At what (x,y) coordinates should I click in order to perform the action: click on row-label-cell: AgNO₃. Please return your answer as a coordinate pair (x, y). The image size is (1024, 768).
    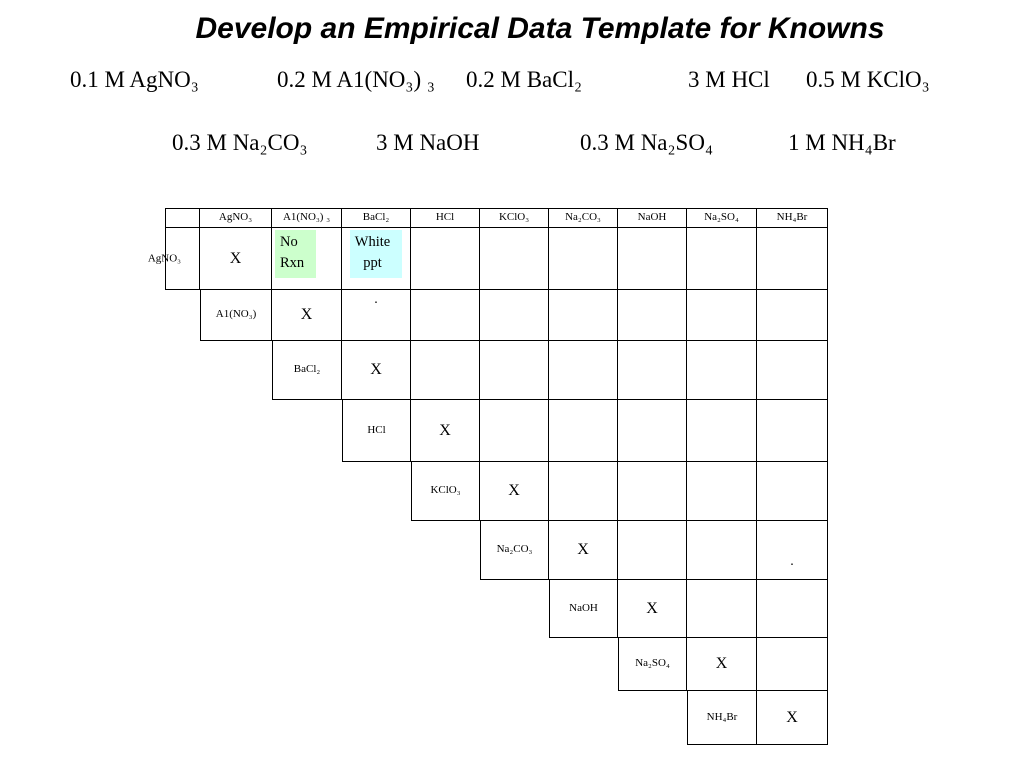
    Looking at the image, I should click on (174, 259).